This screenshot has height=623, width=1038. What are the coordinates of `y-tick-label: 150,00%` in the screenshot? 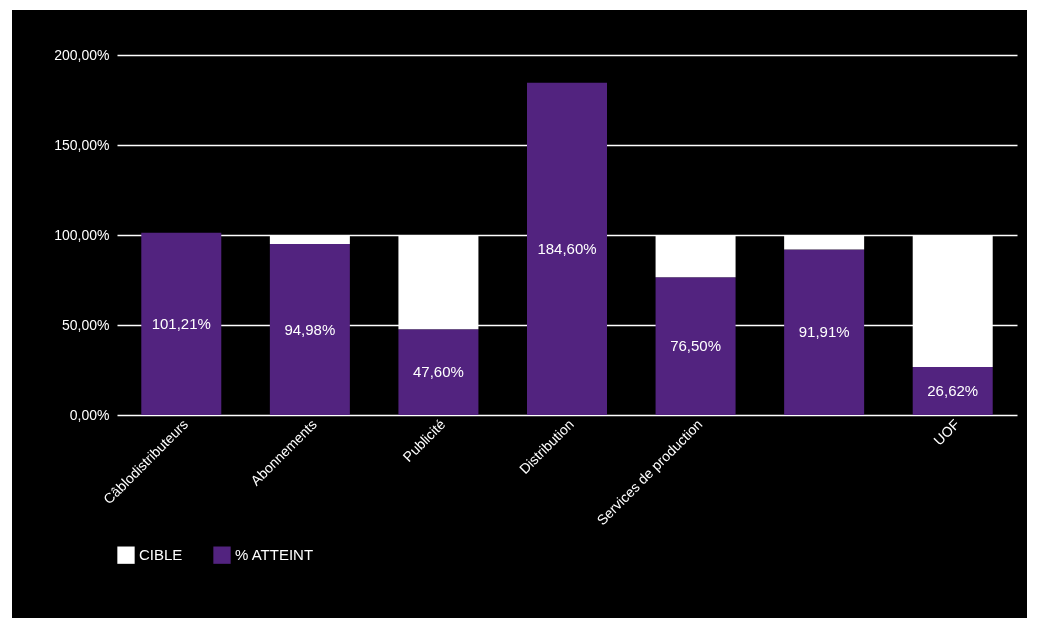 It's located at (82, 144).